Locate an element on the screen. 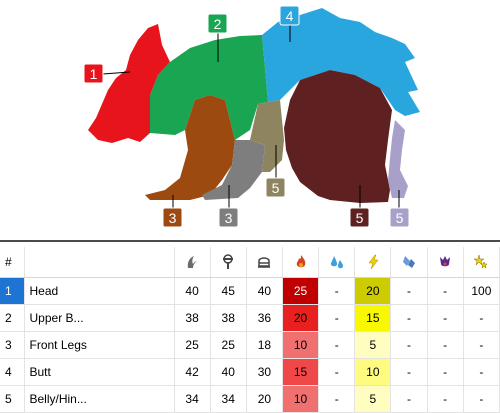 This screenshot has width=500, height=413. label-back: 4 is located at coordinates (289, 15).